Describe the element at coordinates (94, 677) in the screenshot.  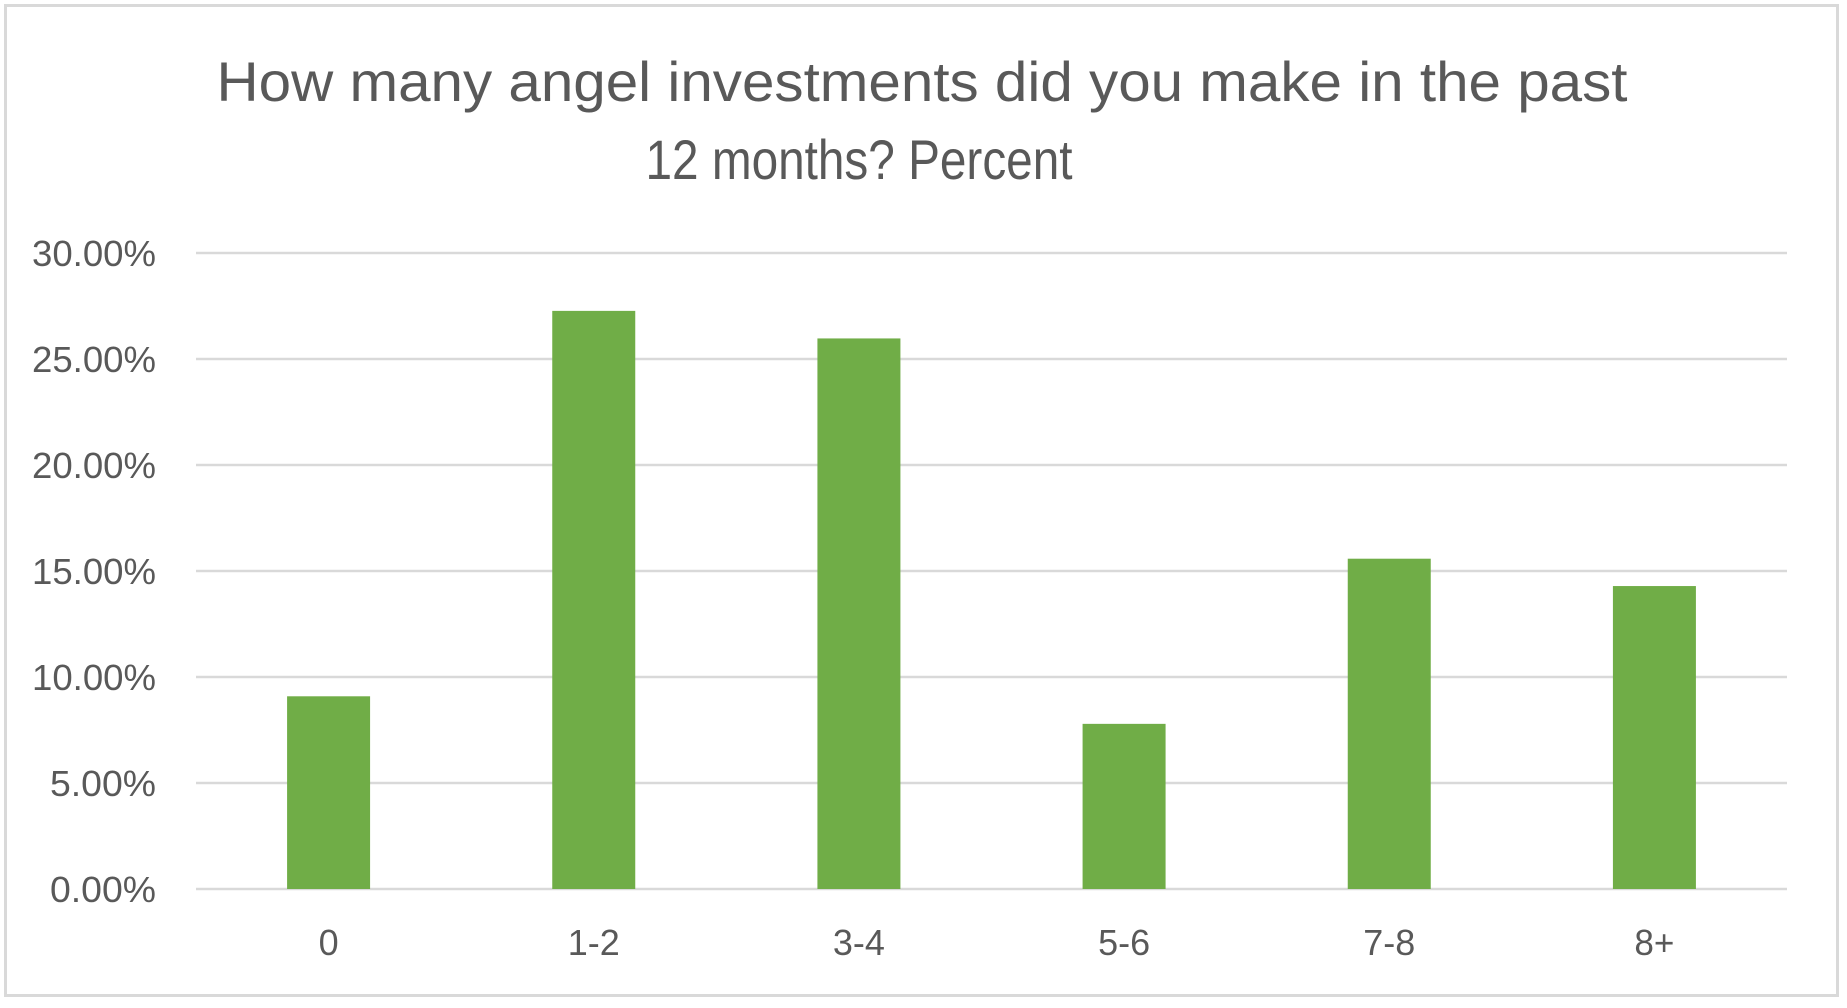
I see `y-tick-label: 10.00%` at that location.